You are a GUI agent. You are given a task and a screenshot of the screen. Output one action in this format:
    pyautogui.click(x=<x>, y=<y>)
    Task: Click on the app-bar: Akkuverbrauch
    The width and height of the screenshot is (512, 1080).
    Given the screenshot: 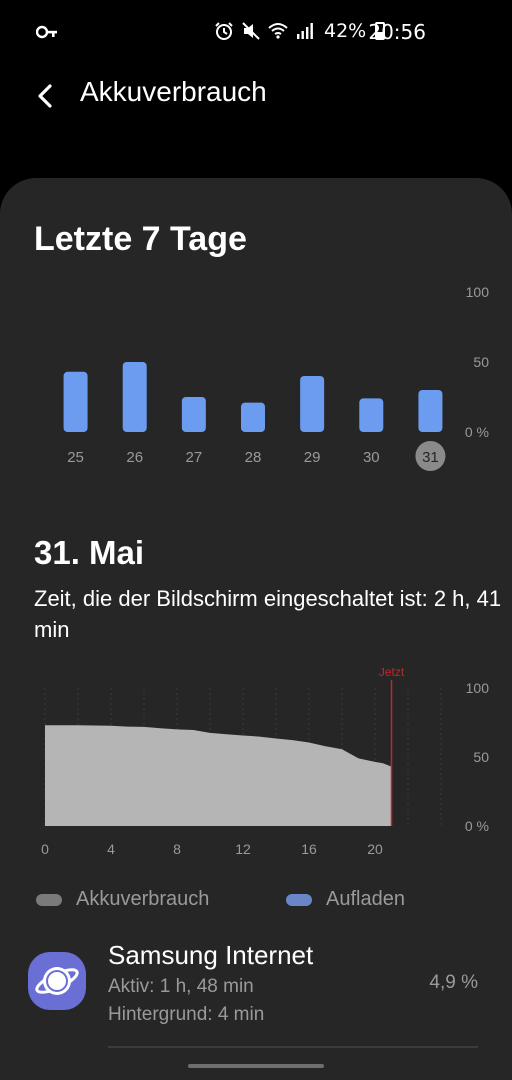 What is the action you would take?
    pyautogui.click(x=256, y=96)
    